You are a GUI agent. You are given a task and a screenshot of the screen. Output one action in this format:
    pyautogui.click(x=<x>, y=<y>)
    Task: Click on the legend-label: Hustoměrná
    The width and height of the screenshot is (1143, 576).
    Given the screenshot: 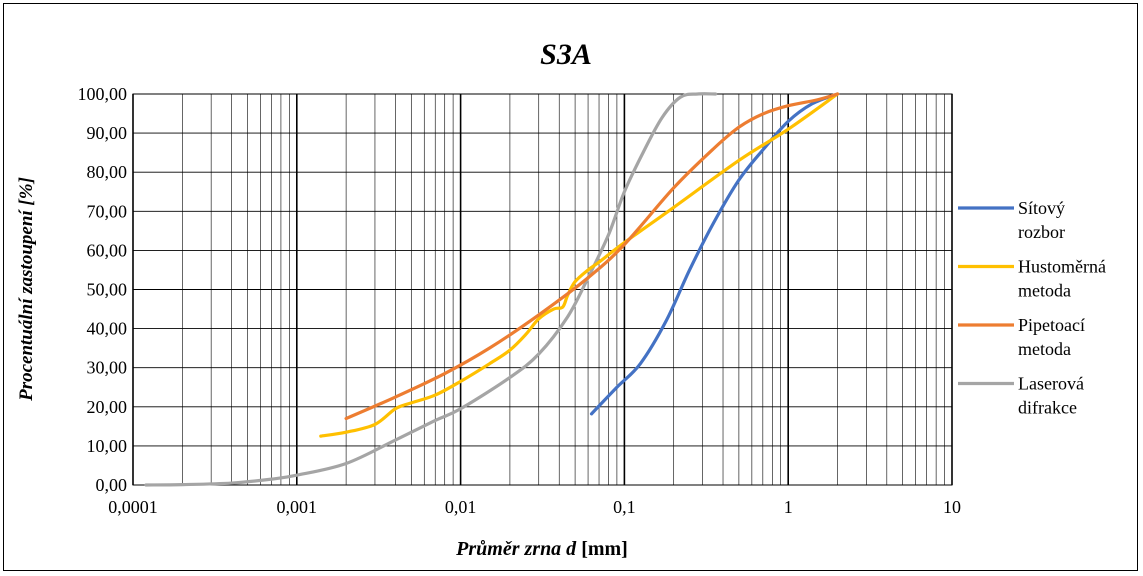 What is the action you would take?
    pyautogui.click(x=1062, y=267)
    